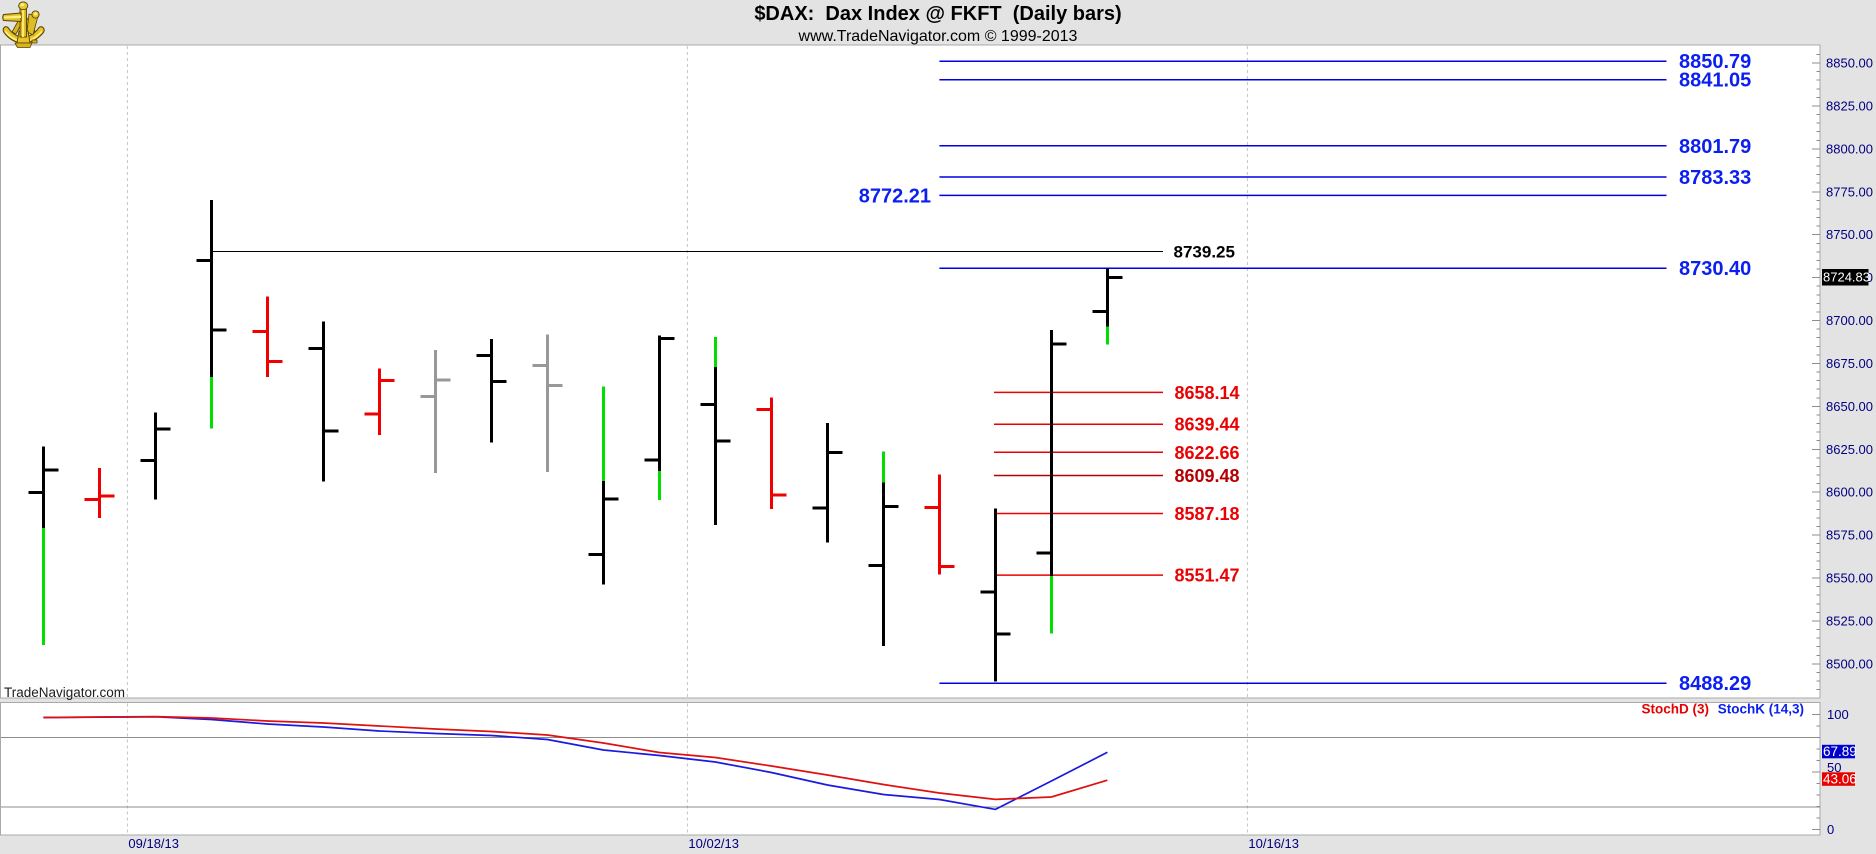  I want to click on svg-text: 8841.05, so click(1715, 81).